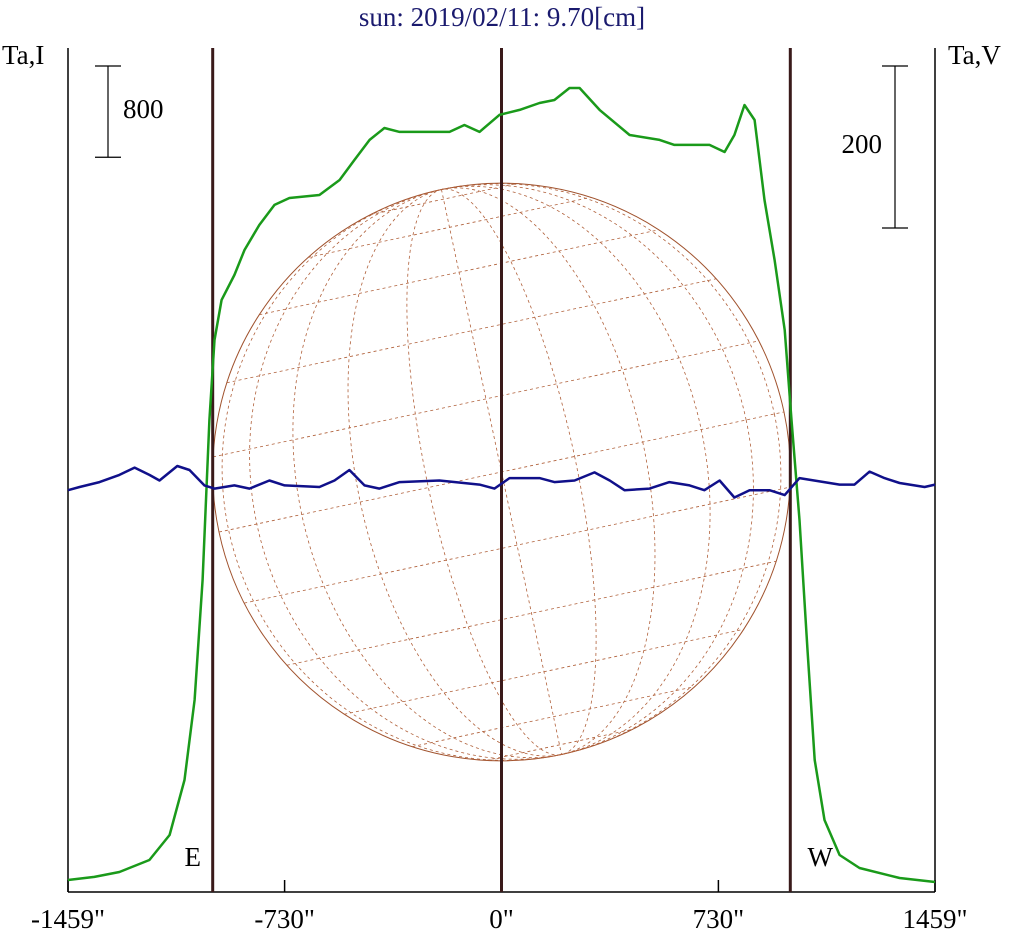  I want to click on chart-title: sun: 2019/02/11: 9.70[cm], so click(502, 17).